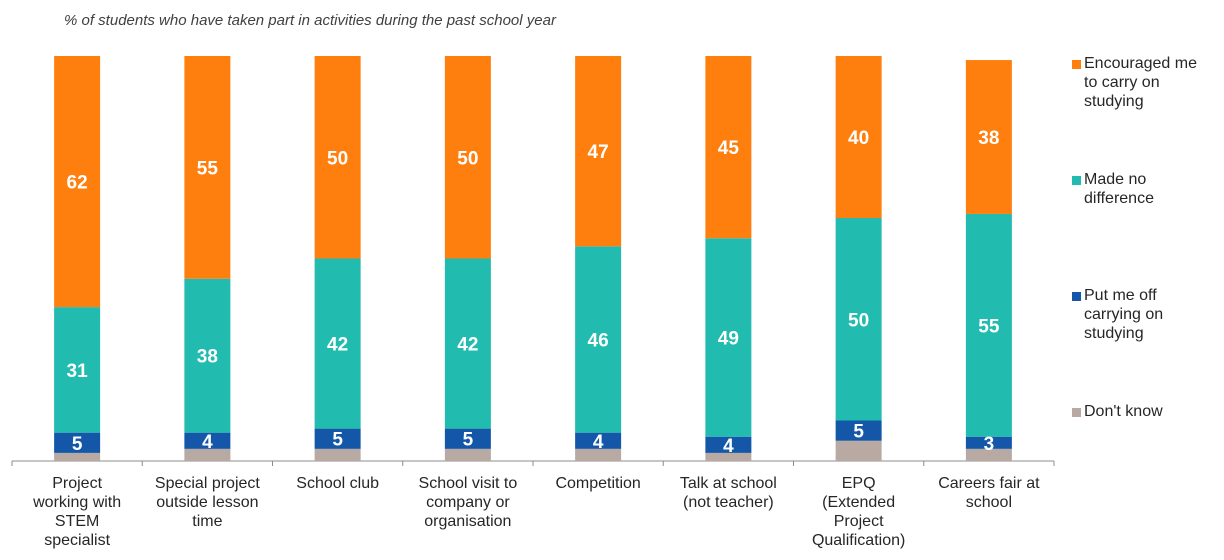 Image resolution: width=1224 pixels, height=560 pixels. I want to click on data-label: 3, so click(989, 444).